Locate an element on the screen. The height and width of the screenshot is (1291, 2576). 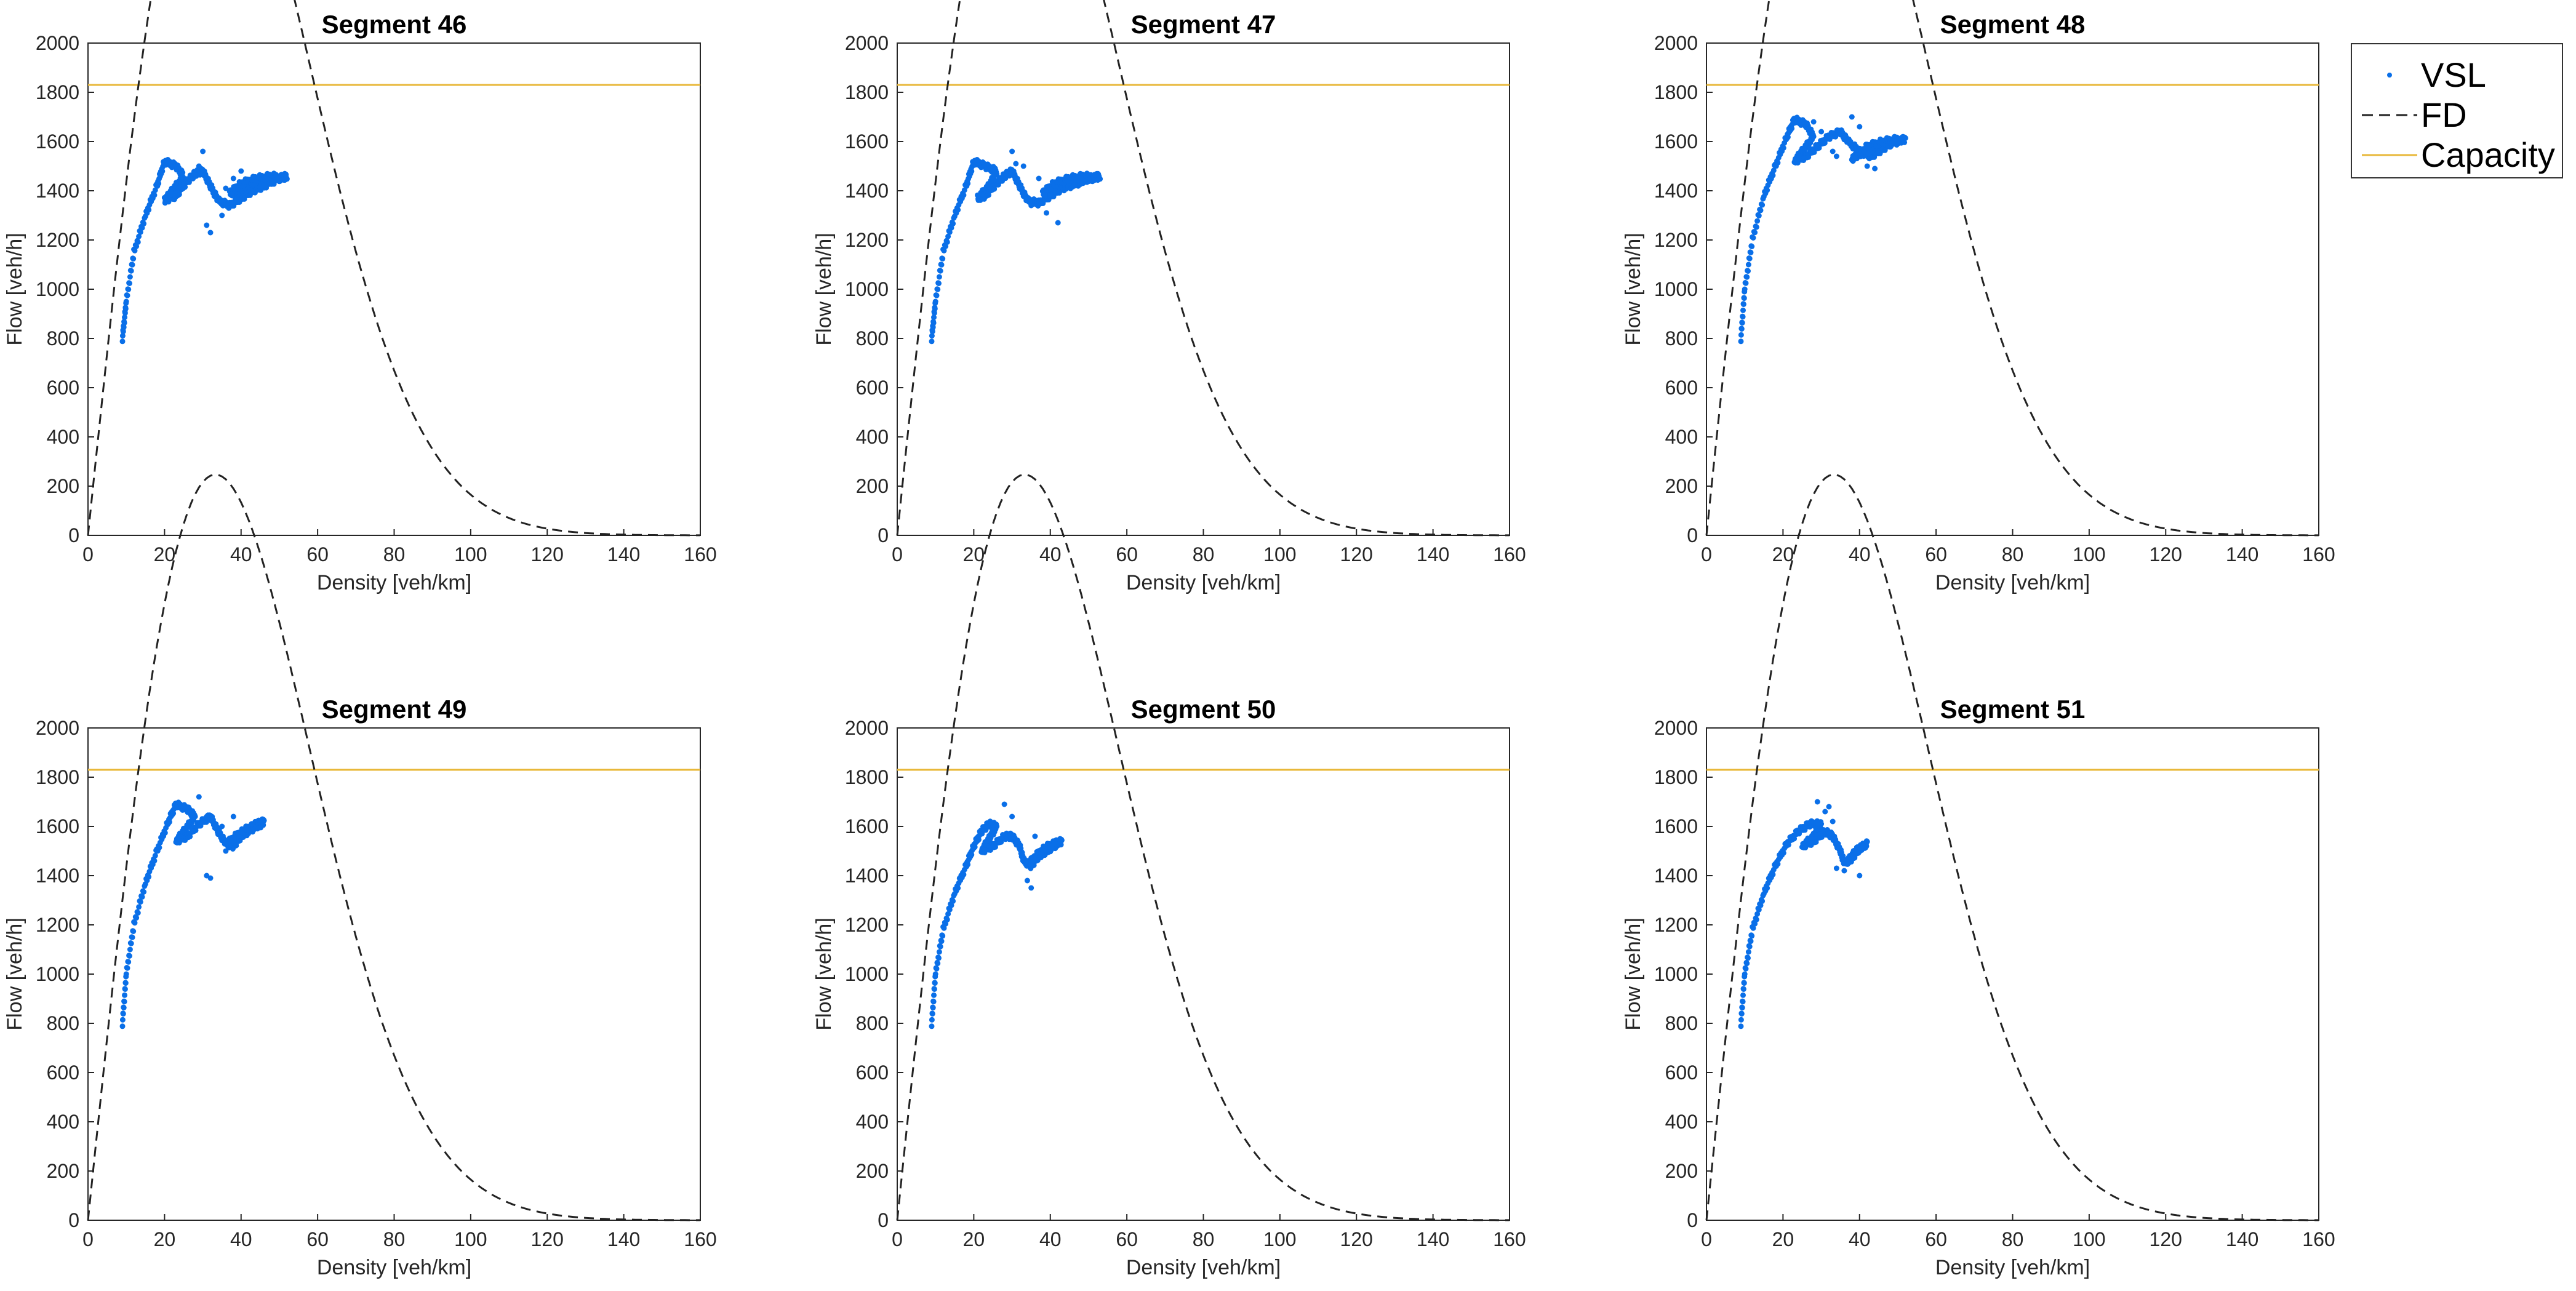
plot-area is located at coordinates (2012, 974).